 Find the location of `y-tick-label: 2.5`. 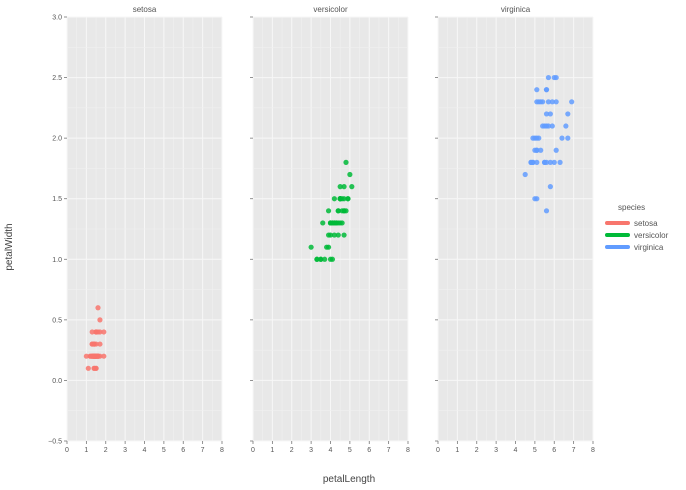

y-tick-label: 2.5 is located at coordinates (57, 78).